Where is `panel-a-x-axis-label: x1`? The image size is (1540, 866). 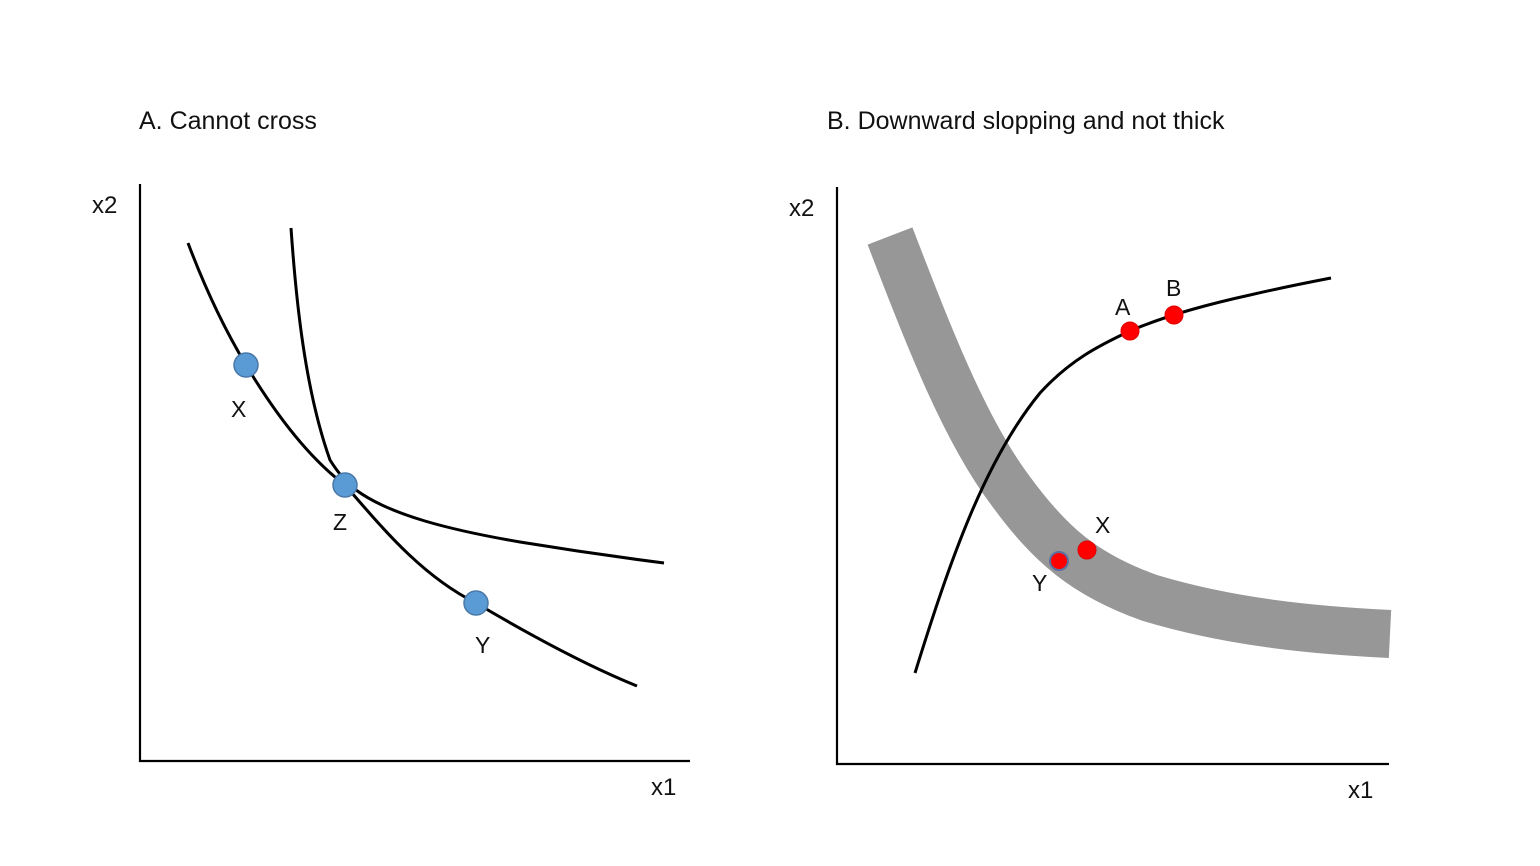 panel-a-x-axis-label: x1 is located at coordinates (663, 787).